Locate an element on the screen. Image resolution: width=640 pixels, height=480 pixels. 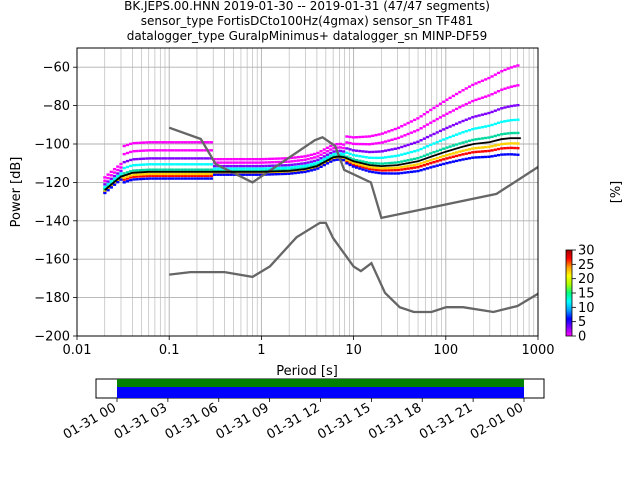
y-tick-label: −80 is located at coordinates (56, 106).